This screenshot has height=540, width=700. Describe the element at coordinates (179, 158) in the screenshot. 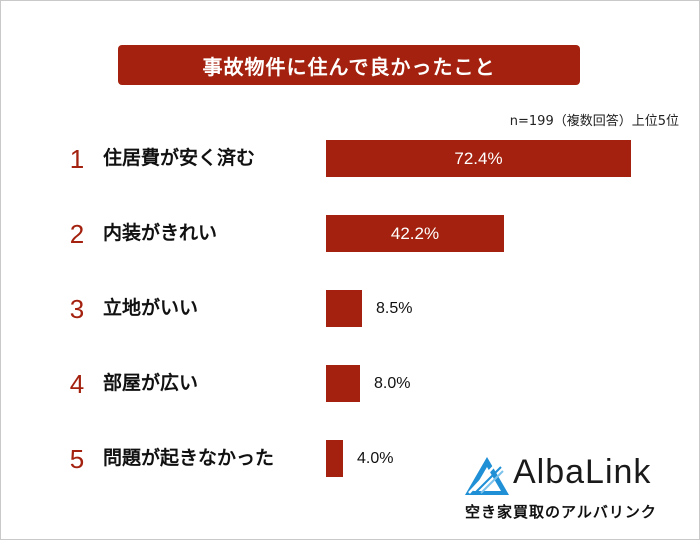

I see `category-label: 住居費が安く済む` at that location.